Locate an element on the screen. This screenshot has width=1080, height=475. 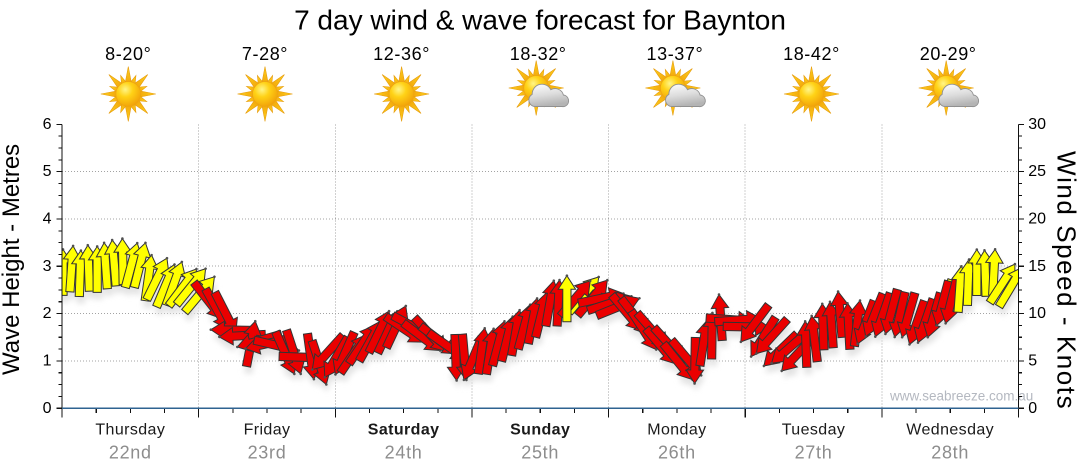
svg-text: Wind Speed - Knots is located at coordinates (1066, 280).